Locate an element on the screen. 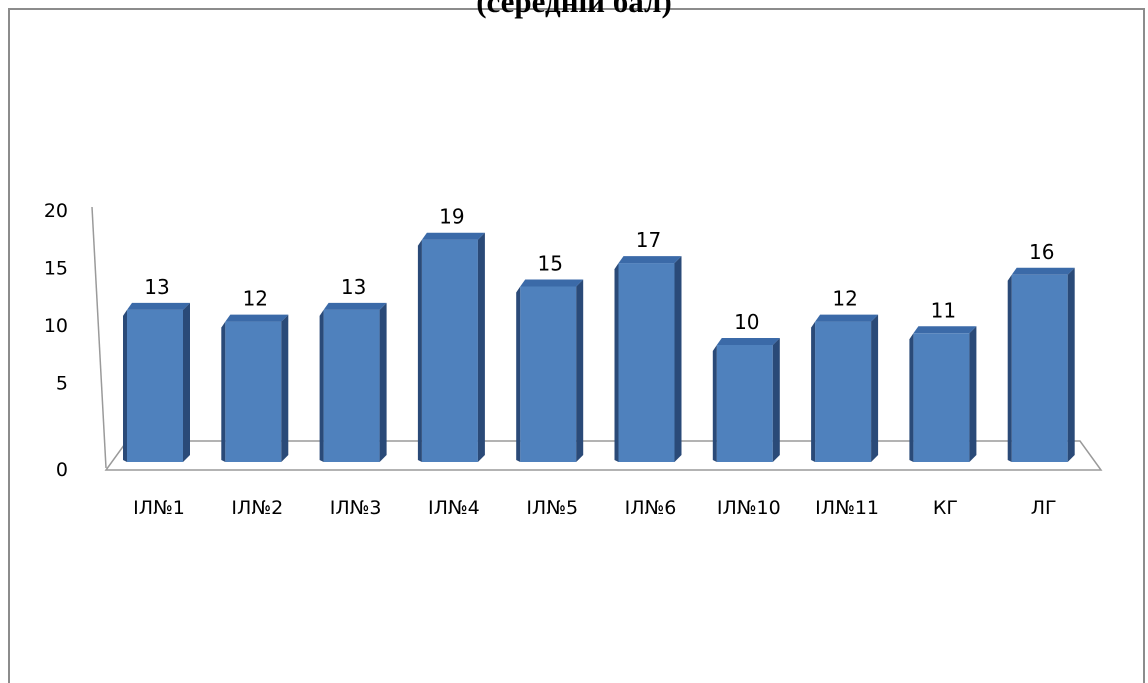 Image resolution: width=1148 pixels, height=683 pixels. data-label: 19 is located at coordinates (451, 217).